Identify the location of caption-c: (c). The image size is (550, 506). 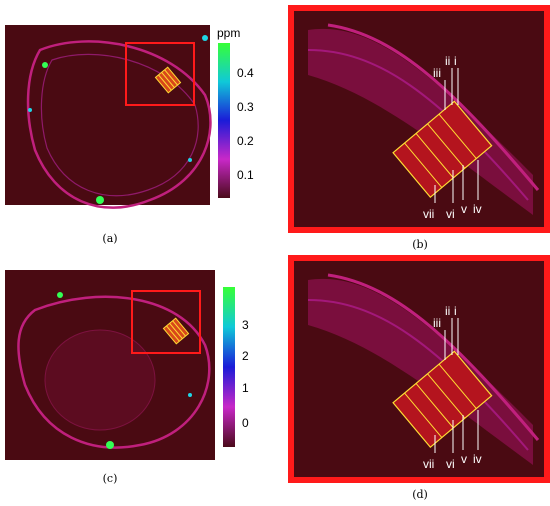
(110, 478).